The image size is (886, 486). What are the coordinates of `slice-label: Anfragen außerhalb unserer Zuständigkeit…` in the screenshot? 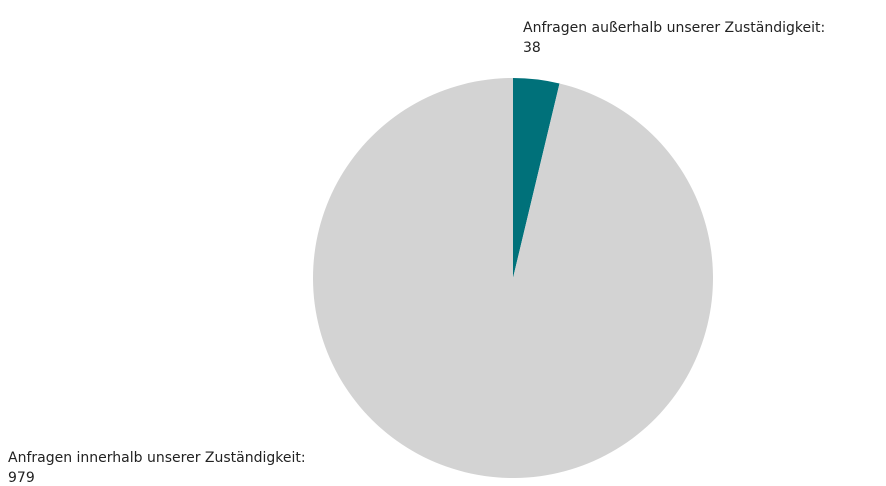 It's located at (674, 28).